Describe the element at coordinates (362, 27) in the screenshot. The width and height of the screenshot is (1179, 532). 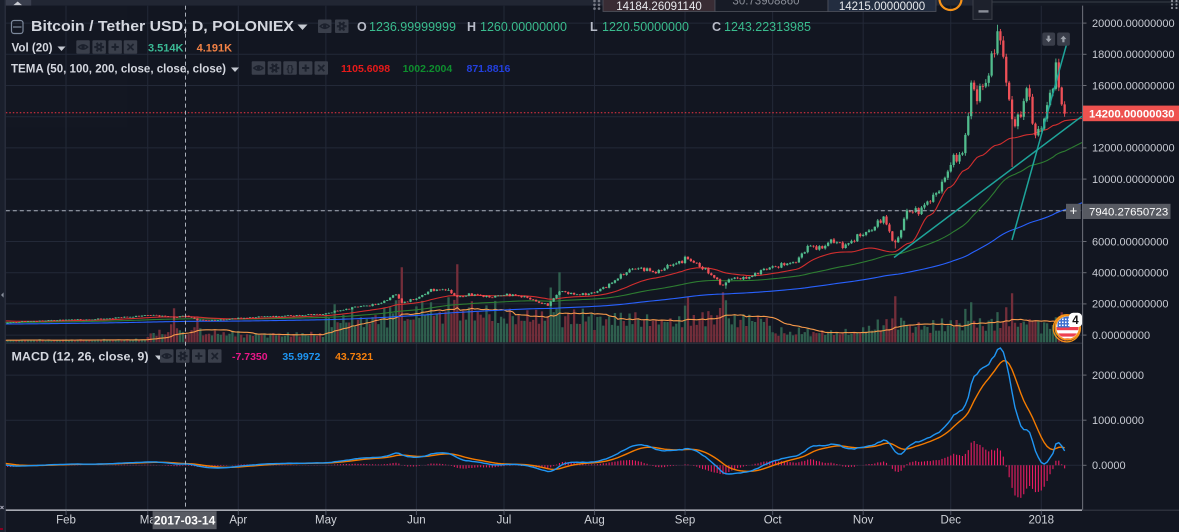
I see `svg-text: O` at that location.